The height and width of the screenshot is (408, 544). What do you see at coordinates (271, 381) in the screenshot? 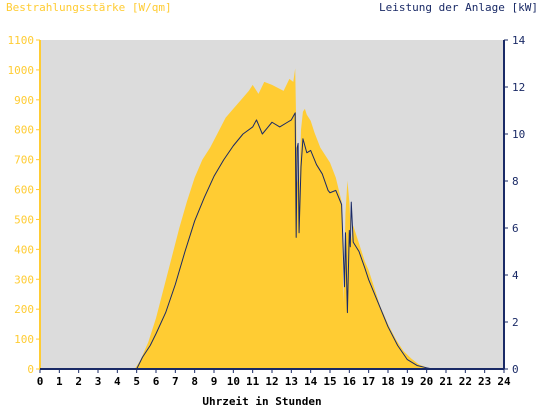
I see `x-tick-label: 12` at bounding box center [271, 381].